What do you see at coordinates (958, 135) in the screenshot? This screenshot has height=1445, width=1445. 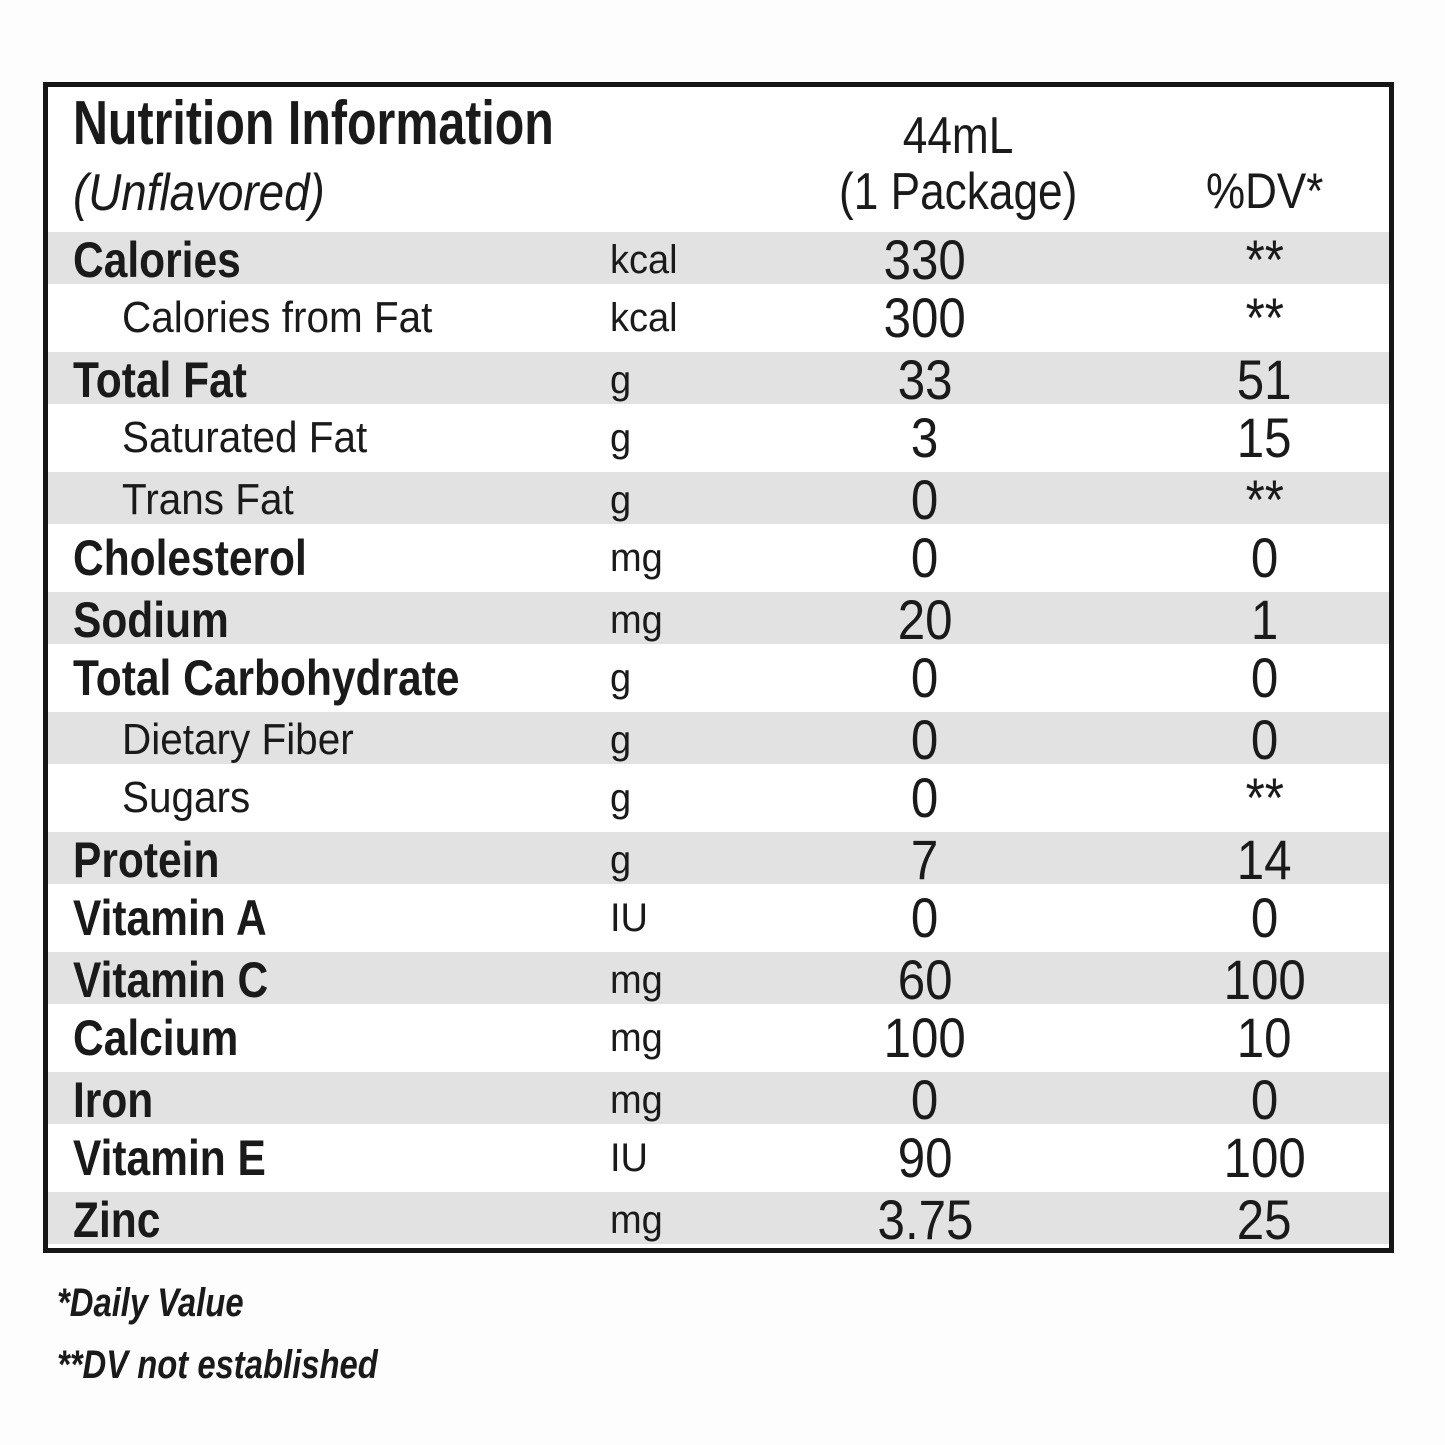 I see `serving-size-volume: 44mL` at bounding box center [958, 135].